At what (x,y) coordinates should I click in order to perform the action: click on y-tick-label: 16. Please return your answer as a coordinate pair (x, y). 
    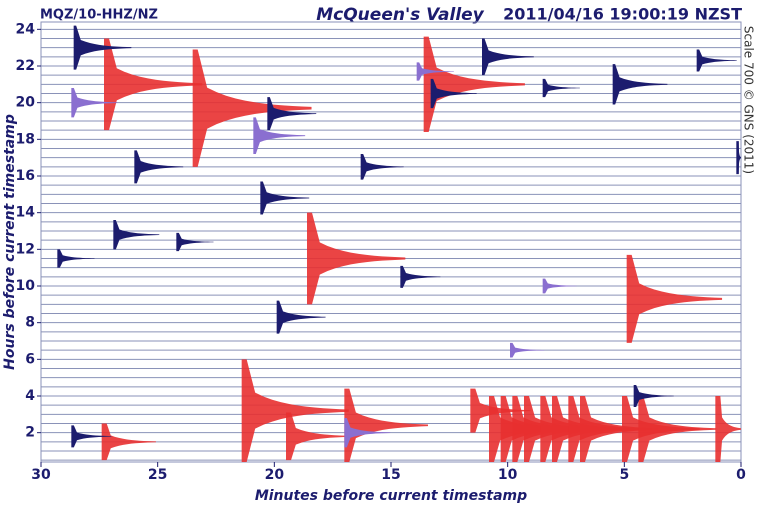
    Looking at the image, I should click on (25, 176).